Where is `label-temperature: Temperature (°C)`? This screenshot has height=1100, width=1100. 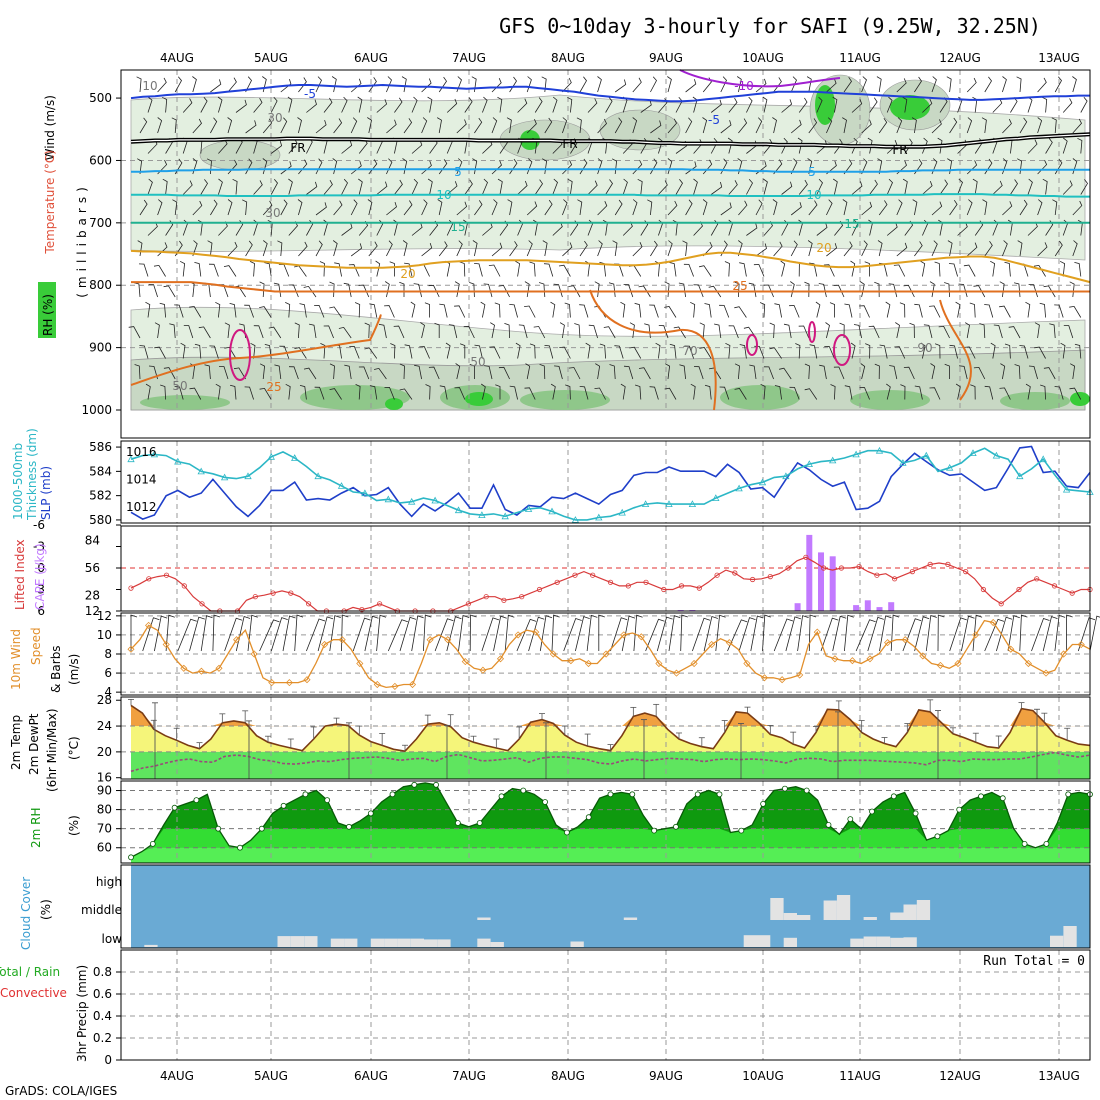
label-temperature: Temperature (°C) is located at coordinates (50, 202).